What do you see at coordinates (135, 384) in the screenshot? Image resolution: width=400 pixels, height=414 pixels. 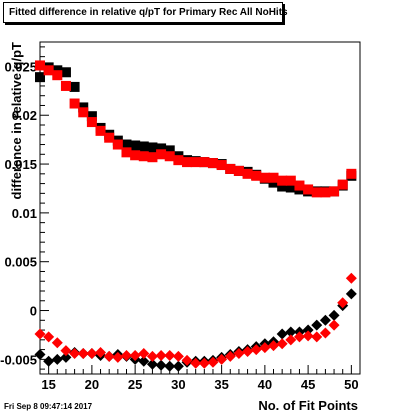 I see `x-tick-label: 25` at bounding box center [135, 384].